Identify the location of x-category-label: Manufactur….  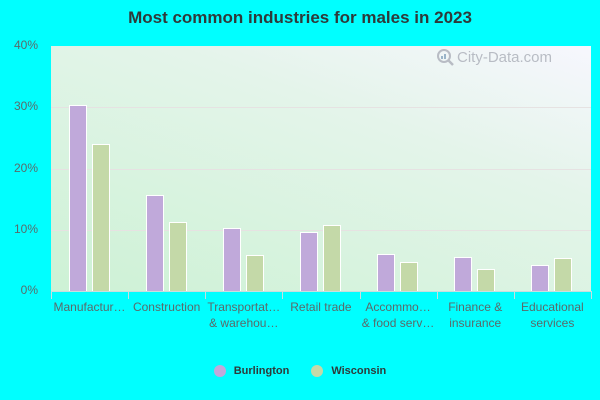
(89, 307).